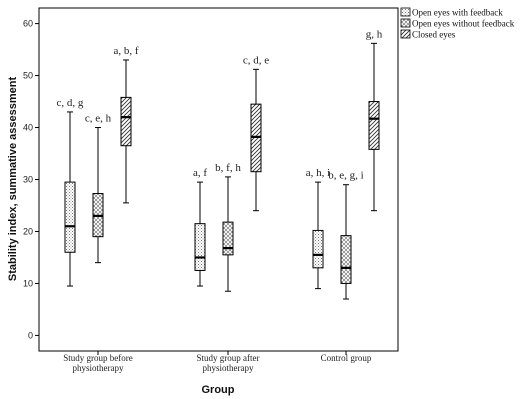 Image resolution: width=521 pixels, height=399 pixels. Describe the element at coordinates (98, 363) in the screenshot. I see `x-category-label: Study group before physiotherapy` at that location.